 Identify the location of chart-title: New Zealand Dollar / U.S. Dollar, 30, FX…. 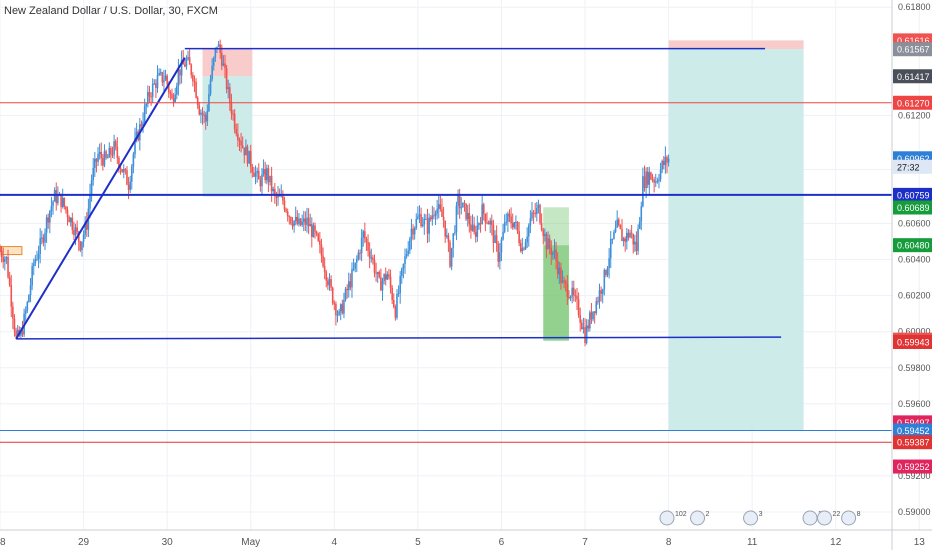
(111, 11).